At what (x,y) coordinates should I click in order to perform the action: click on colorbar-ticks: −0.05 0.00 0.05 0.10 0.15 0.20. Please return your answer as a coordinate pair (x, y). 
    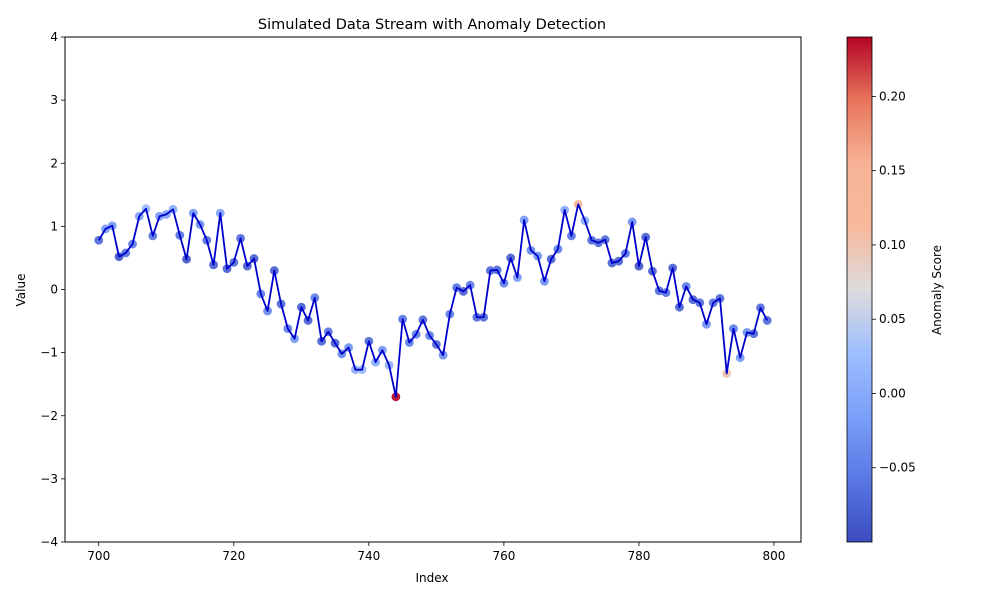
    Looking at the image, I should click on (894, 282).